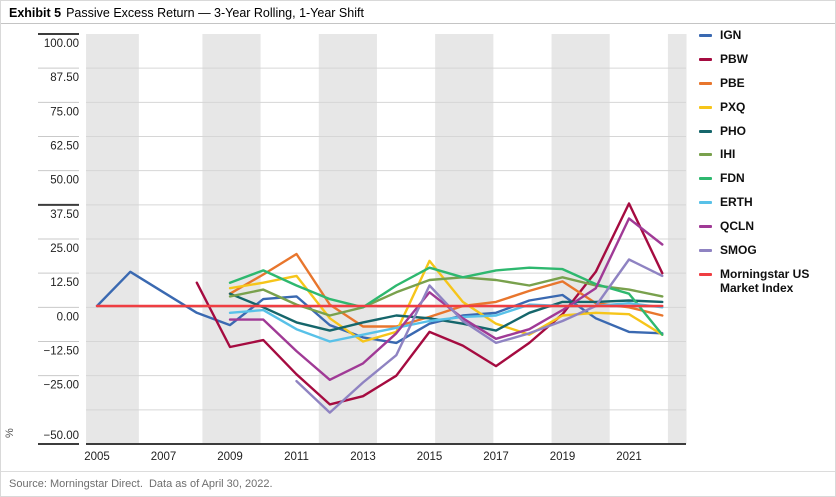  I want to click on y-tick-label: 75.00, so click(64, 112).